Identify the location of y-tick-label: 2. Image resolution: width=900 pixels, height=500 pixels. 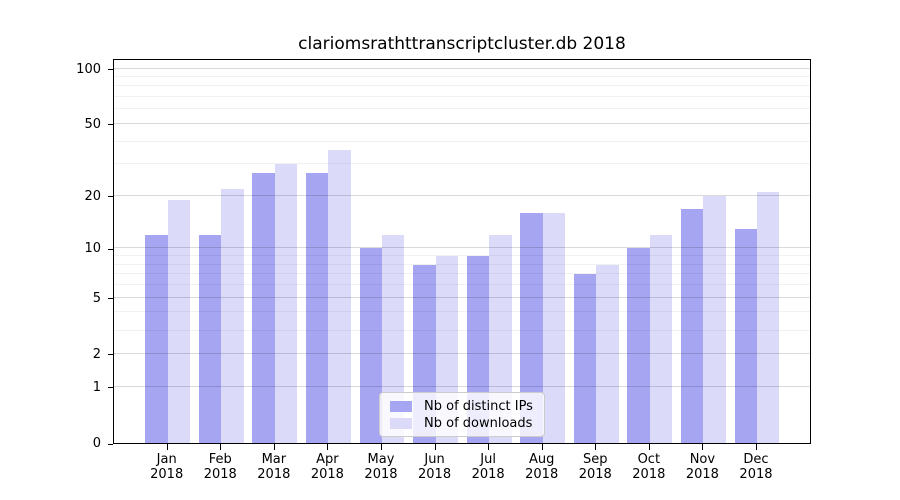
(96, 354).